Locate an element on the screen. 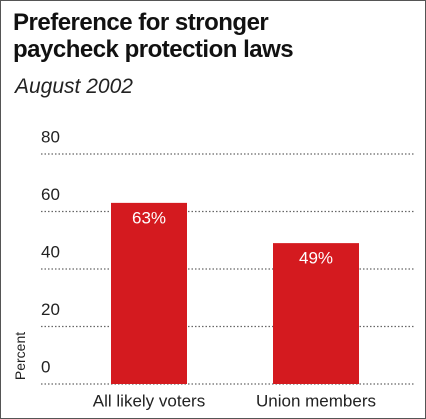 The height and width of the screenshot is (419, 426). y-tick-label: 20 is located at coordinates (50, 309).